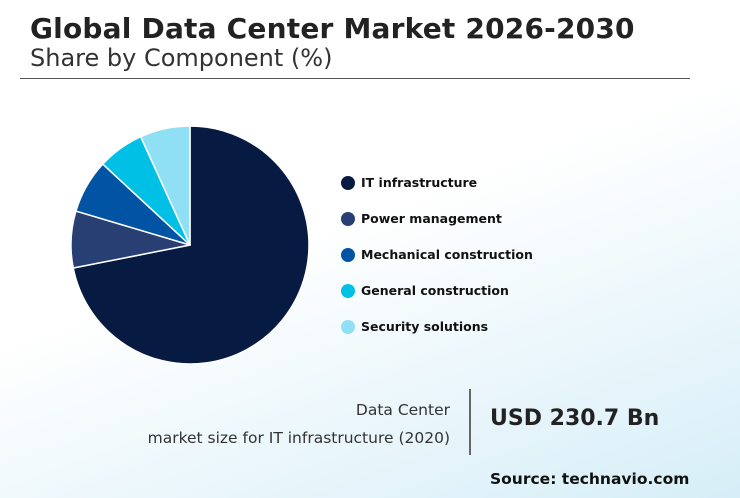 This screenshot has height=498, width=740. Describe the element at coordinates (355, 78) in the screenshot. I see `header-divider` at that location.